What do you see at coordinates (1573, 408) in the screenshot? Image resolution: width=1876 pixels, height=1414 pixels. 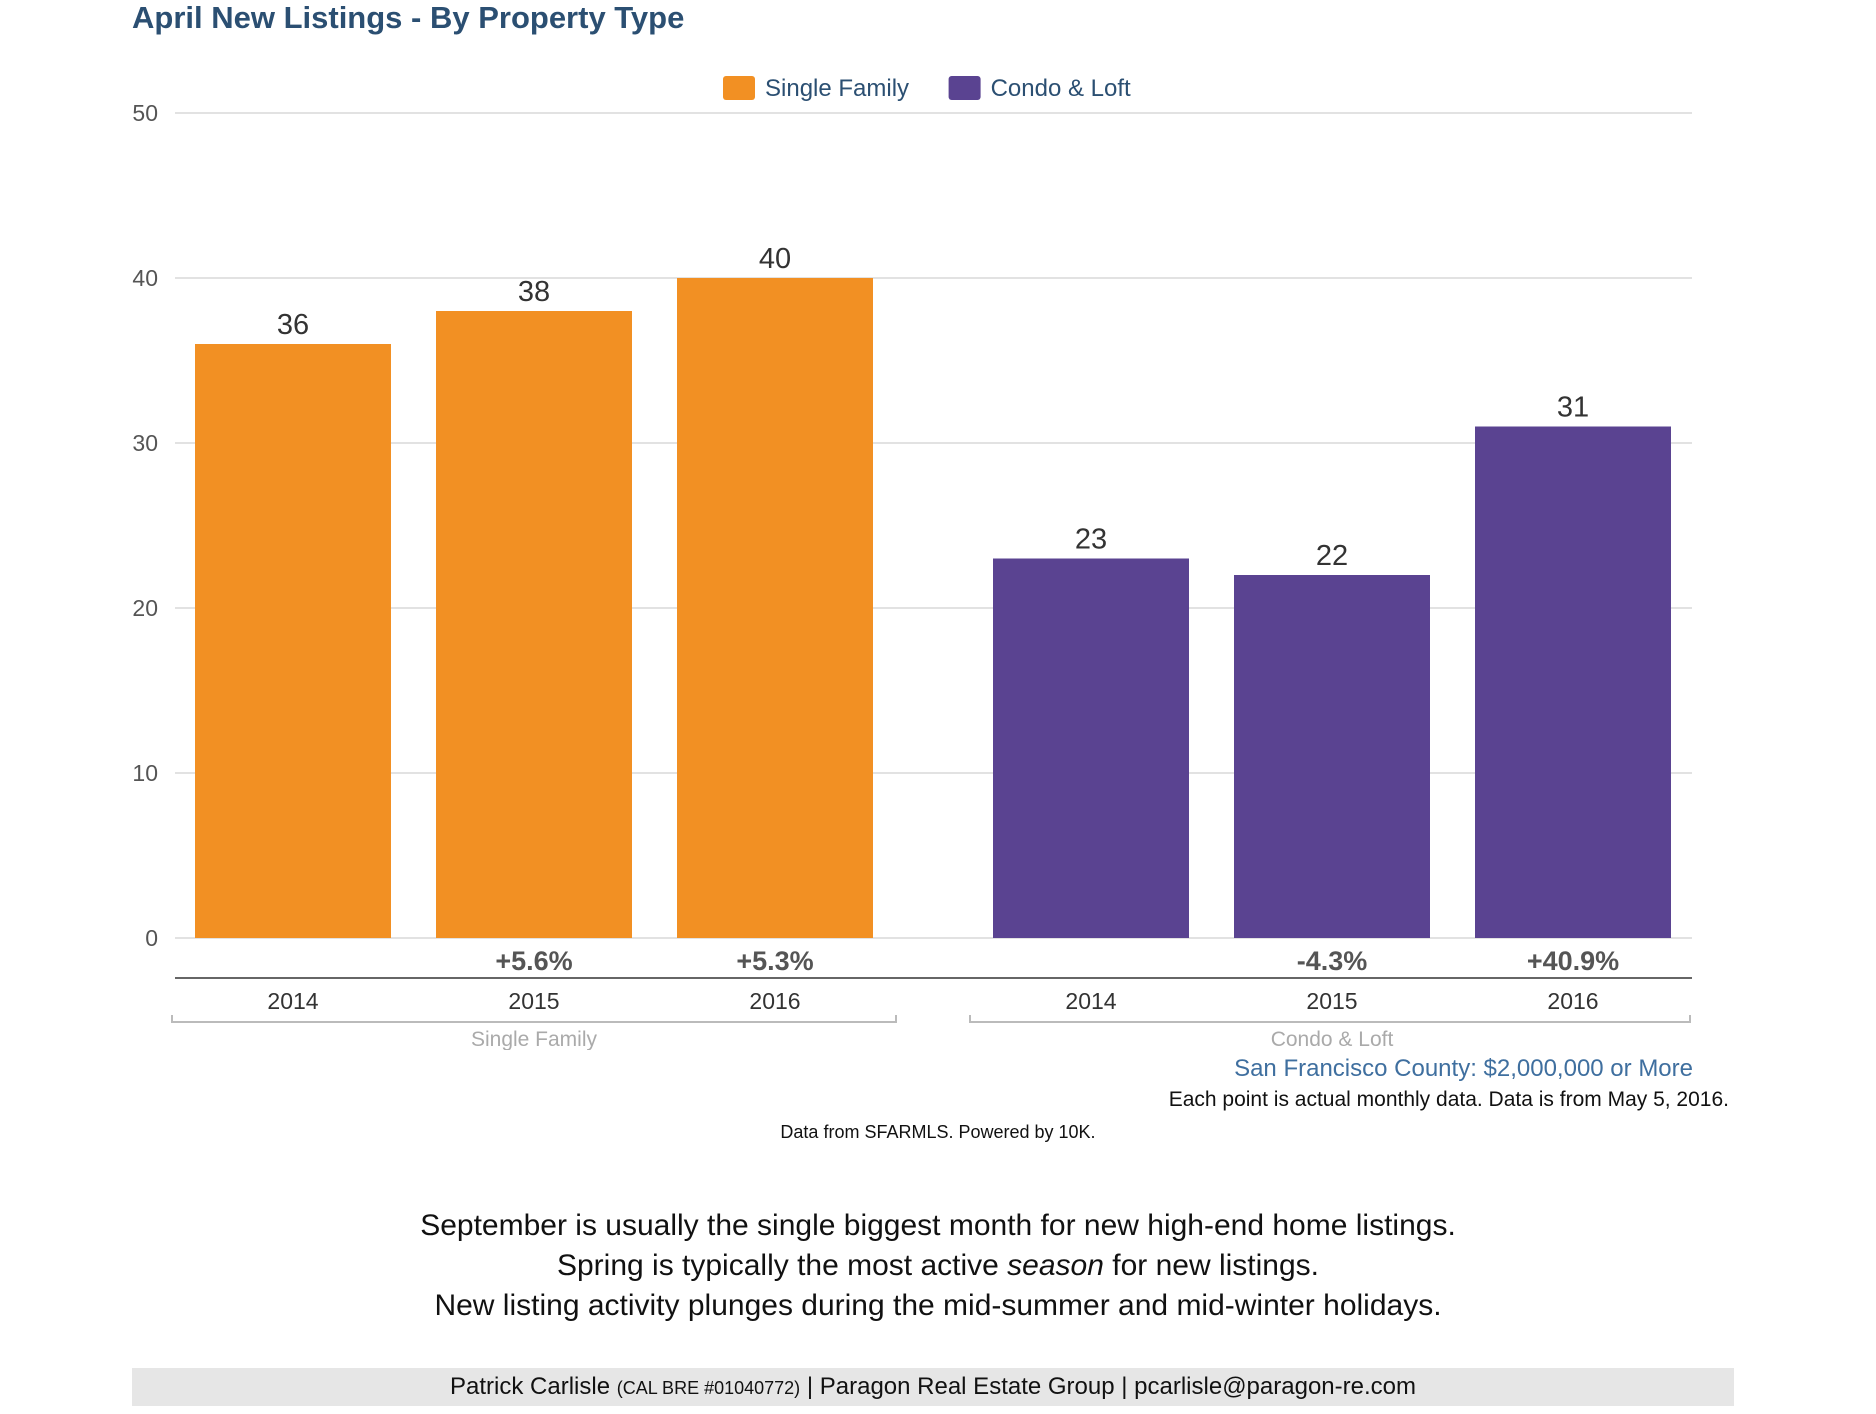 I see `bar-value-label: 31` at bounding box center [1573, 408].